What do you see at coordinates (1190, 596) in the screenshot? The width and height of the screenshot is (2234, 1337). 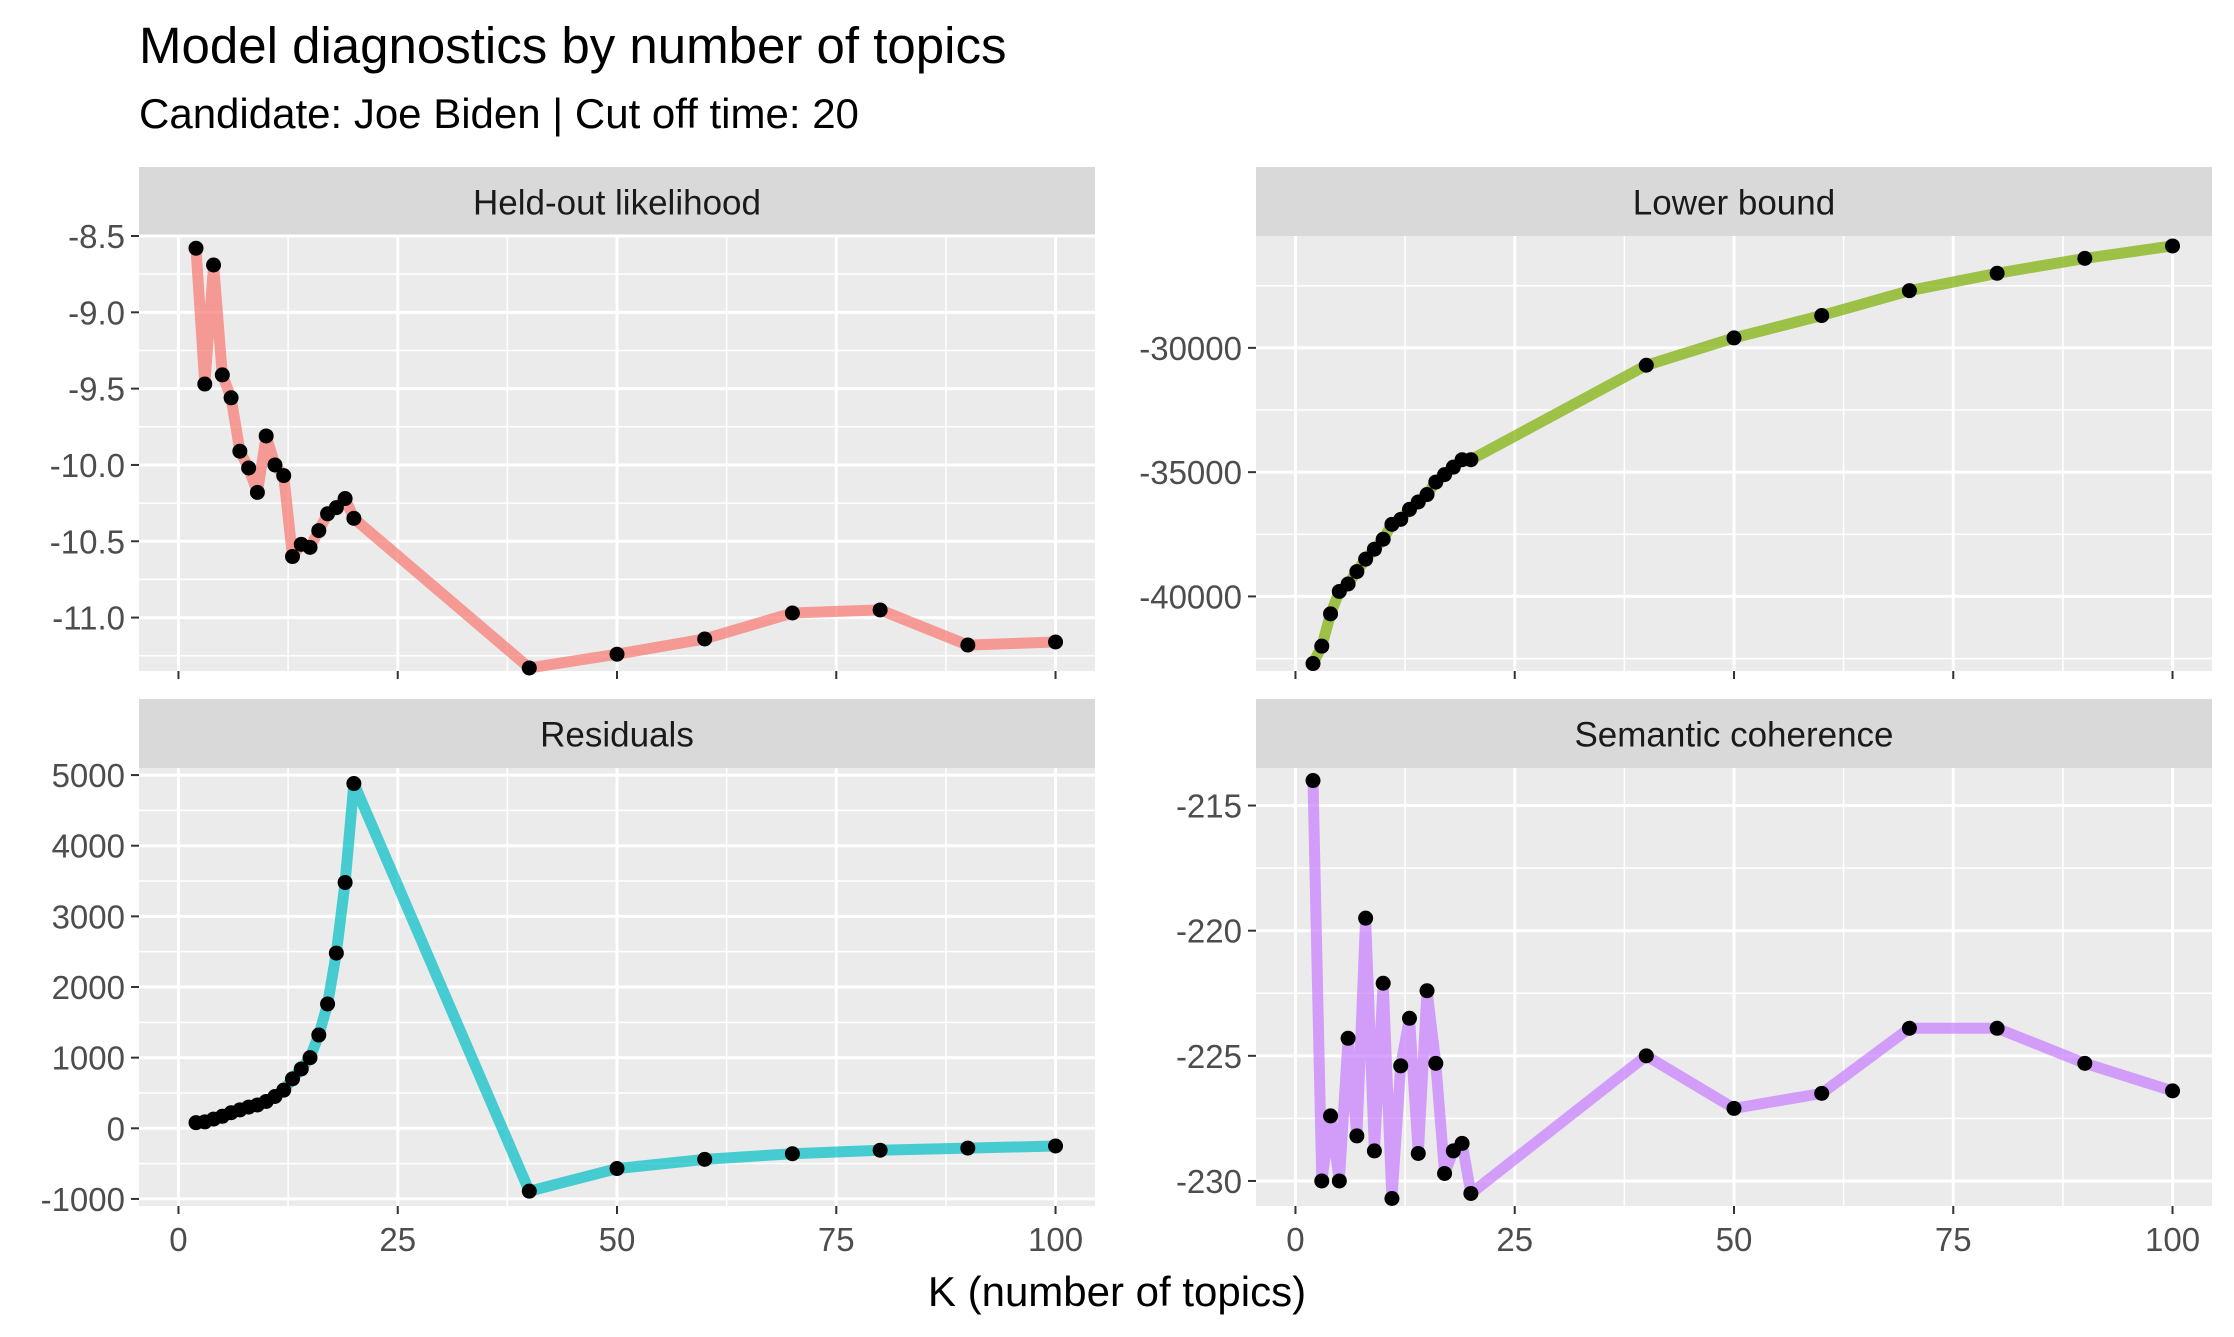 I see `y-tick-label: -40000` at bounding box center [1190, 596].